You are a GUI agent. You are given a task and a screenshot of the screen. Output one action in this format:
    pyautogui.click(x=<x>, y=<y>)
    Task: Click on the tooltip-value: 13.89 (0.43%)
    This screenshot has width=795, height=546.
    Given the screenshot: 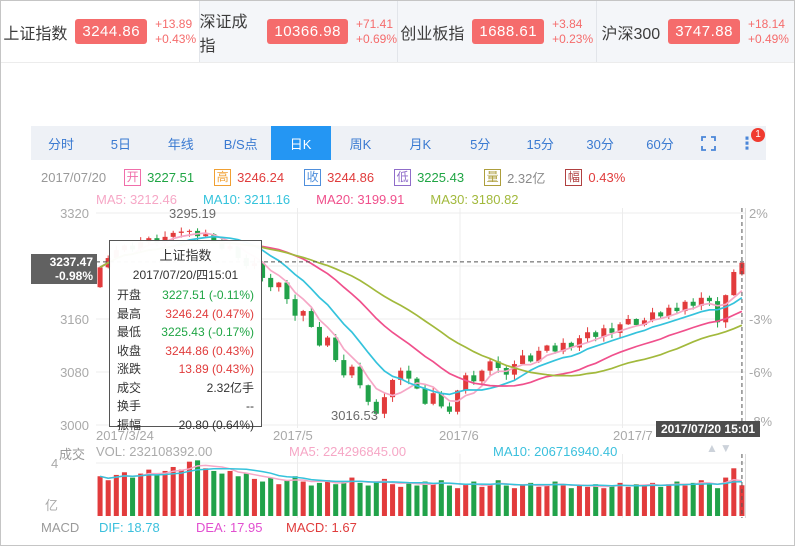 What is the action you would take?
    pyautogui.click(x=216, y=369)
    